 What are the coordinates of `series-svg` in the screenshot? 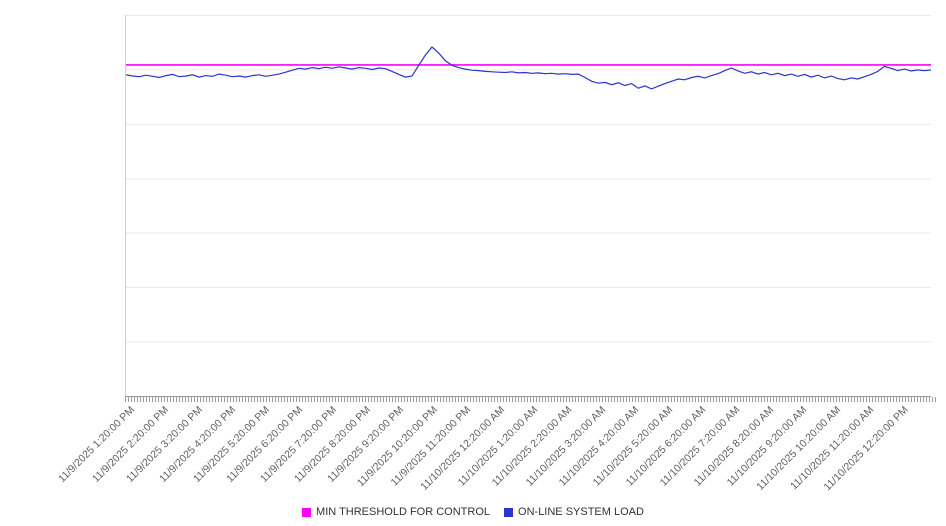 It's located at (528, 68).